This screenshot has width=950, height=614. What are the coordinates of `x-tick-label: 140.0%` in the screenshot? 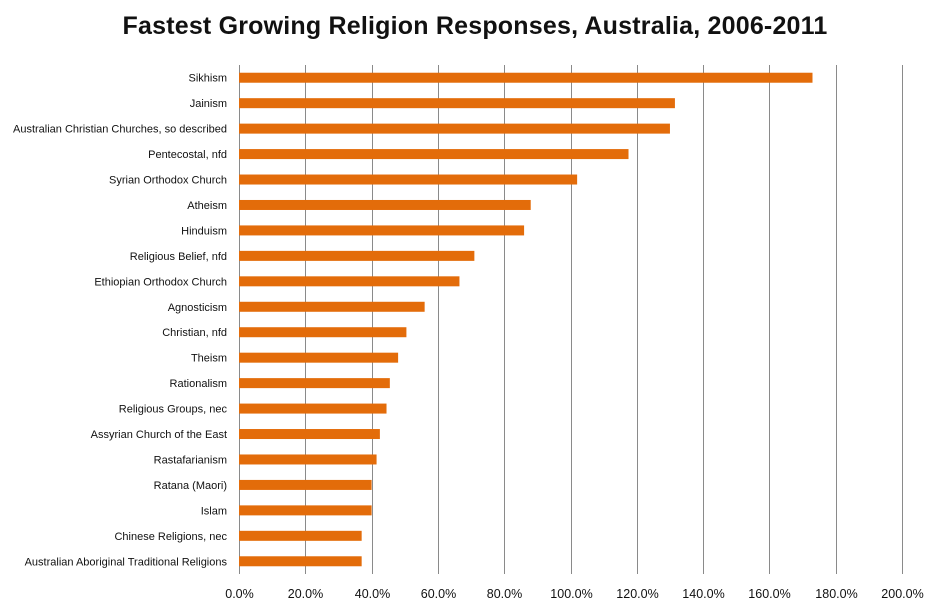 It's located at (703, 594).